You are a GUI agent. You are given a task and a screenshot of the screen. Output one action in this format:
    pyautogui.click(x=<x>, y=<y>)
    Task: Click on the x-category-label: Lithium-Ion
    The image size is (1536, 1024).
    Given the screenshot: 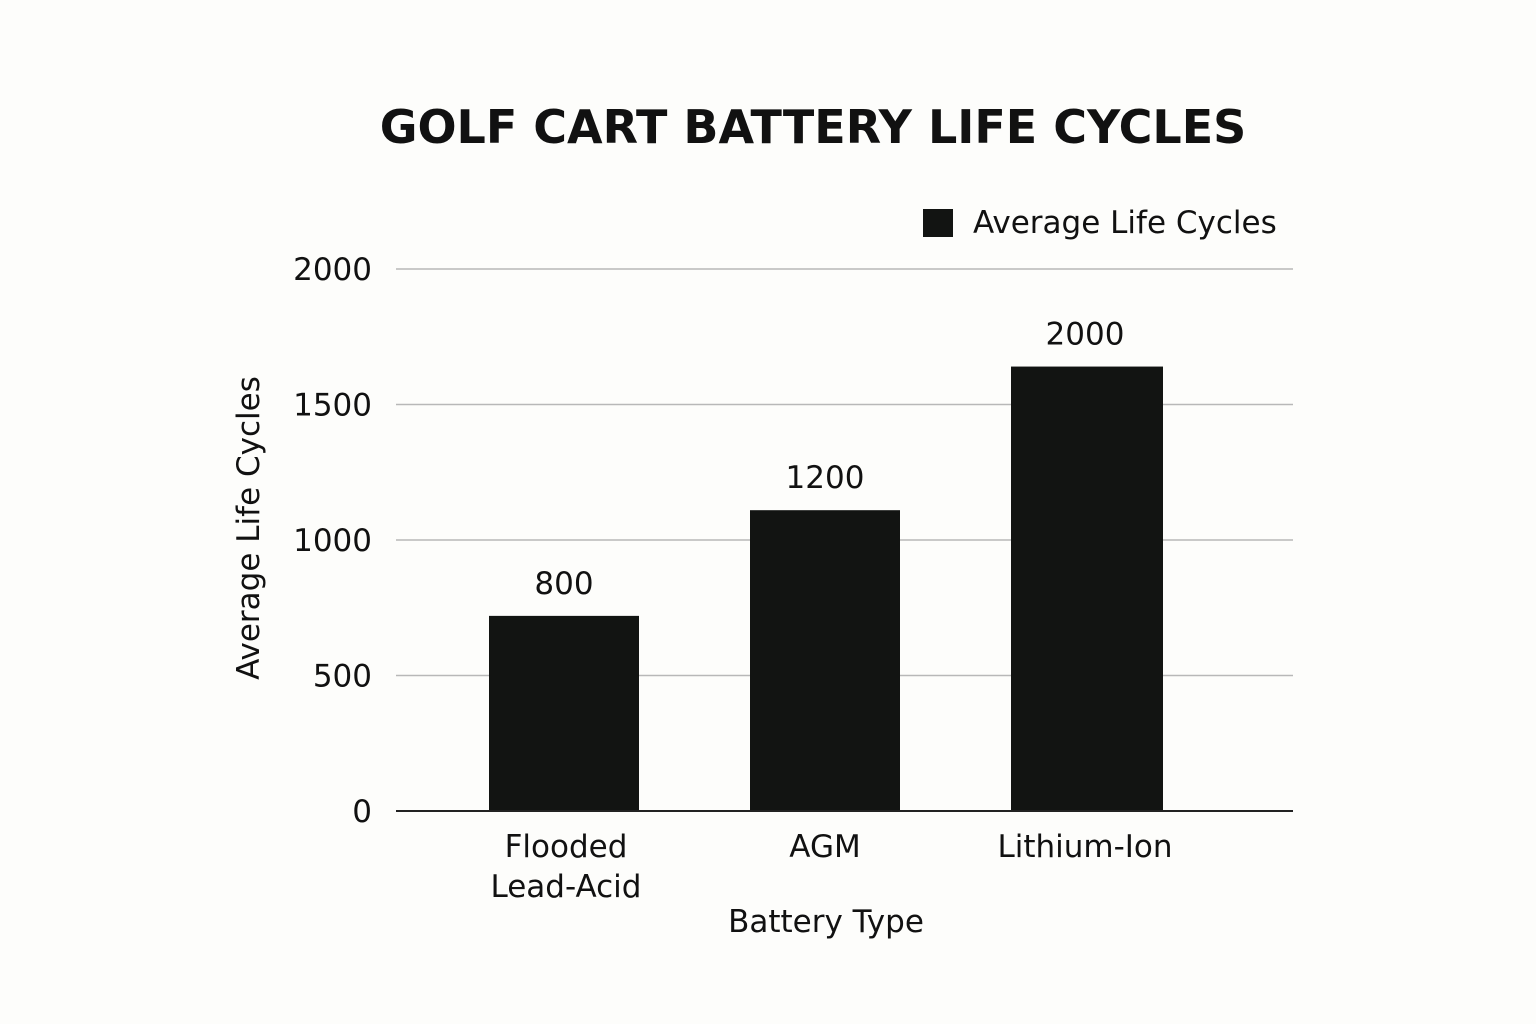 What is the action you would take?
    pyautogui.click(x=1084, y=847)
    